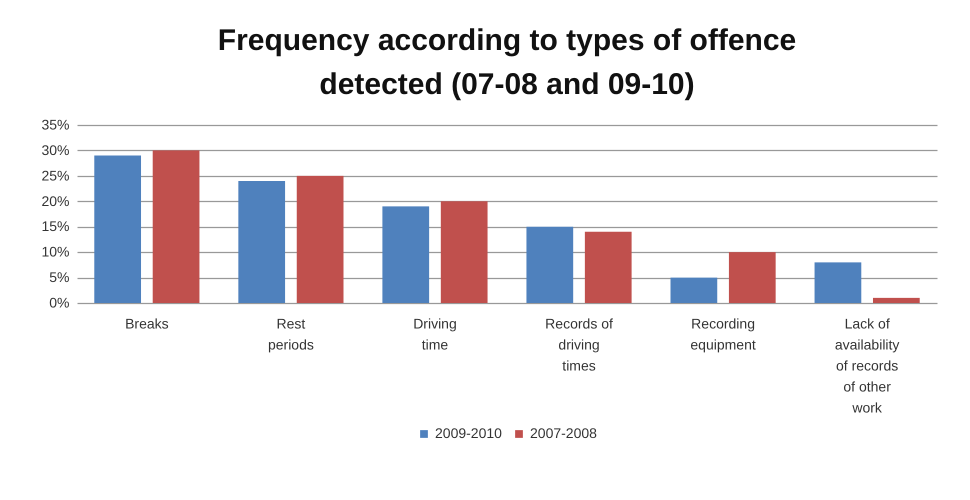 The height and width of the screenshot is (500, 970). Describe the element at coordinates (59, 277) in the screenshot. I see `y-tick-label: 5%` at that location.